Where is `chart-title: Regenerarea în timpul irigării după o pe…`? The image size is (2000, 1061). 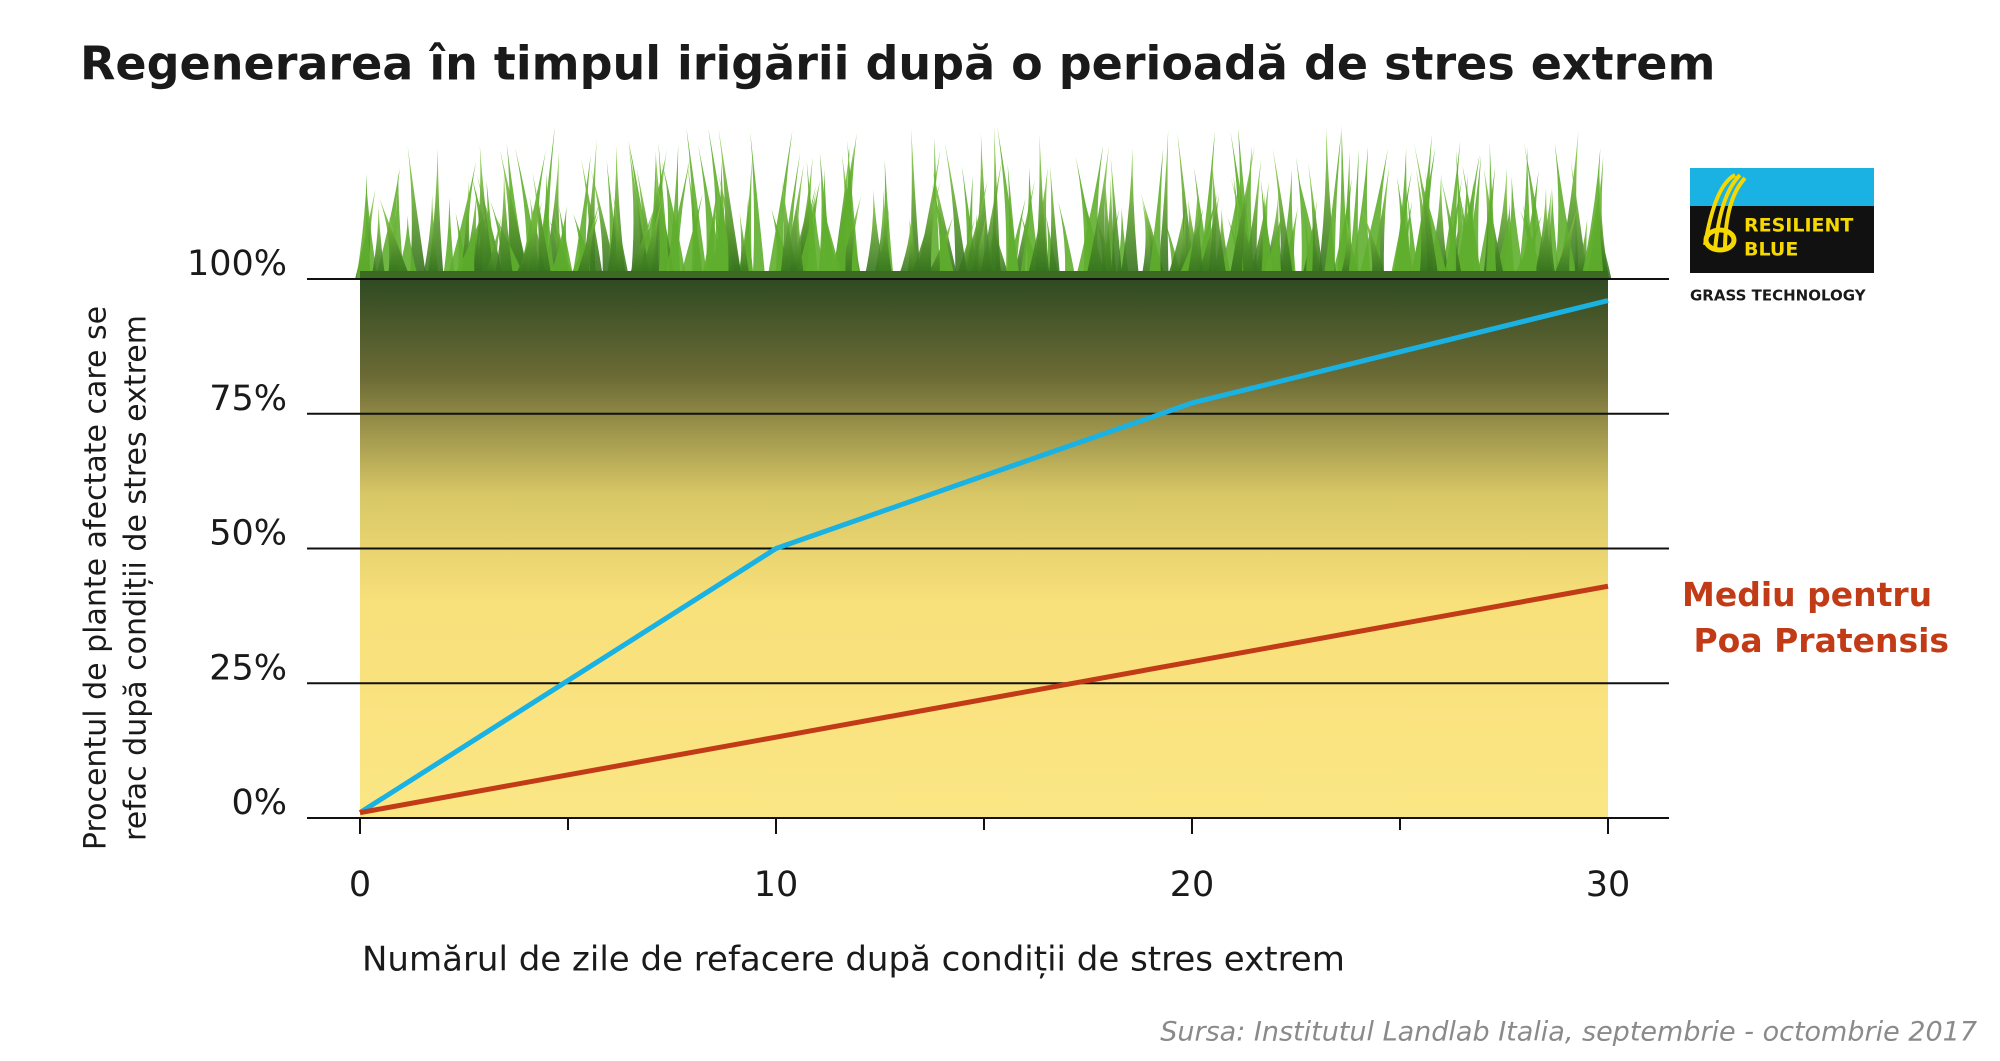 chart-title: Regenerarea în timpul irigării după o pe… is located at coordinates (897, 64).